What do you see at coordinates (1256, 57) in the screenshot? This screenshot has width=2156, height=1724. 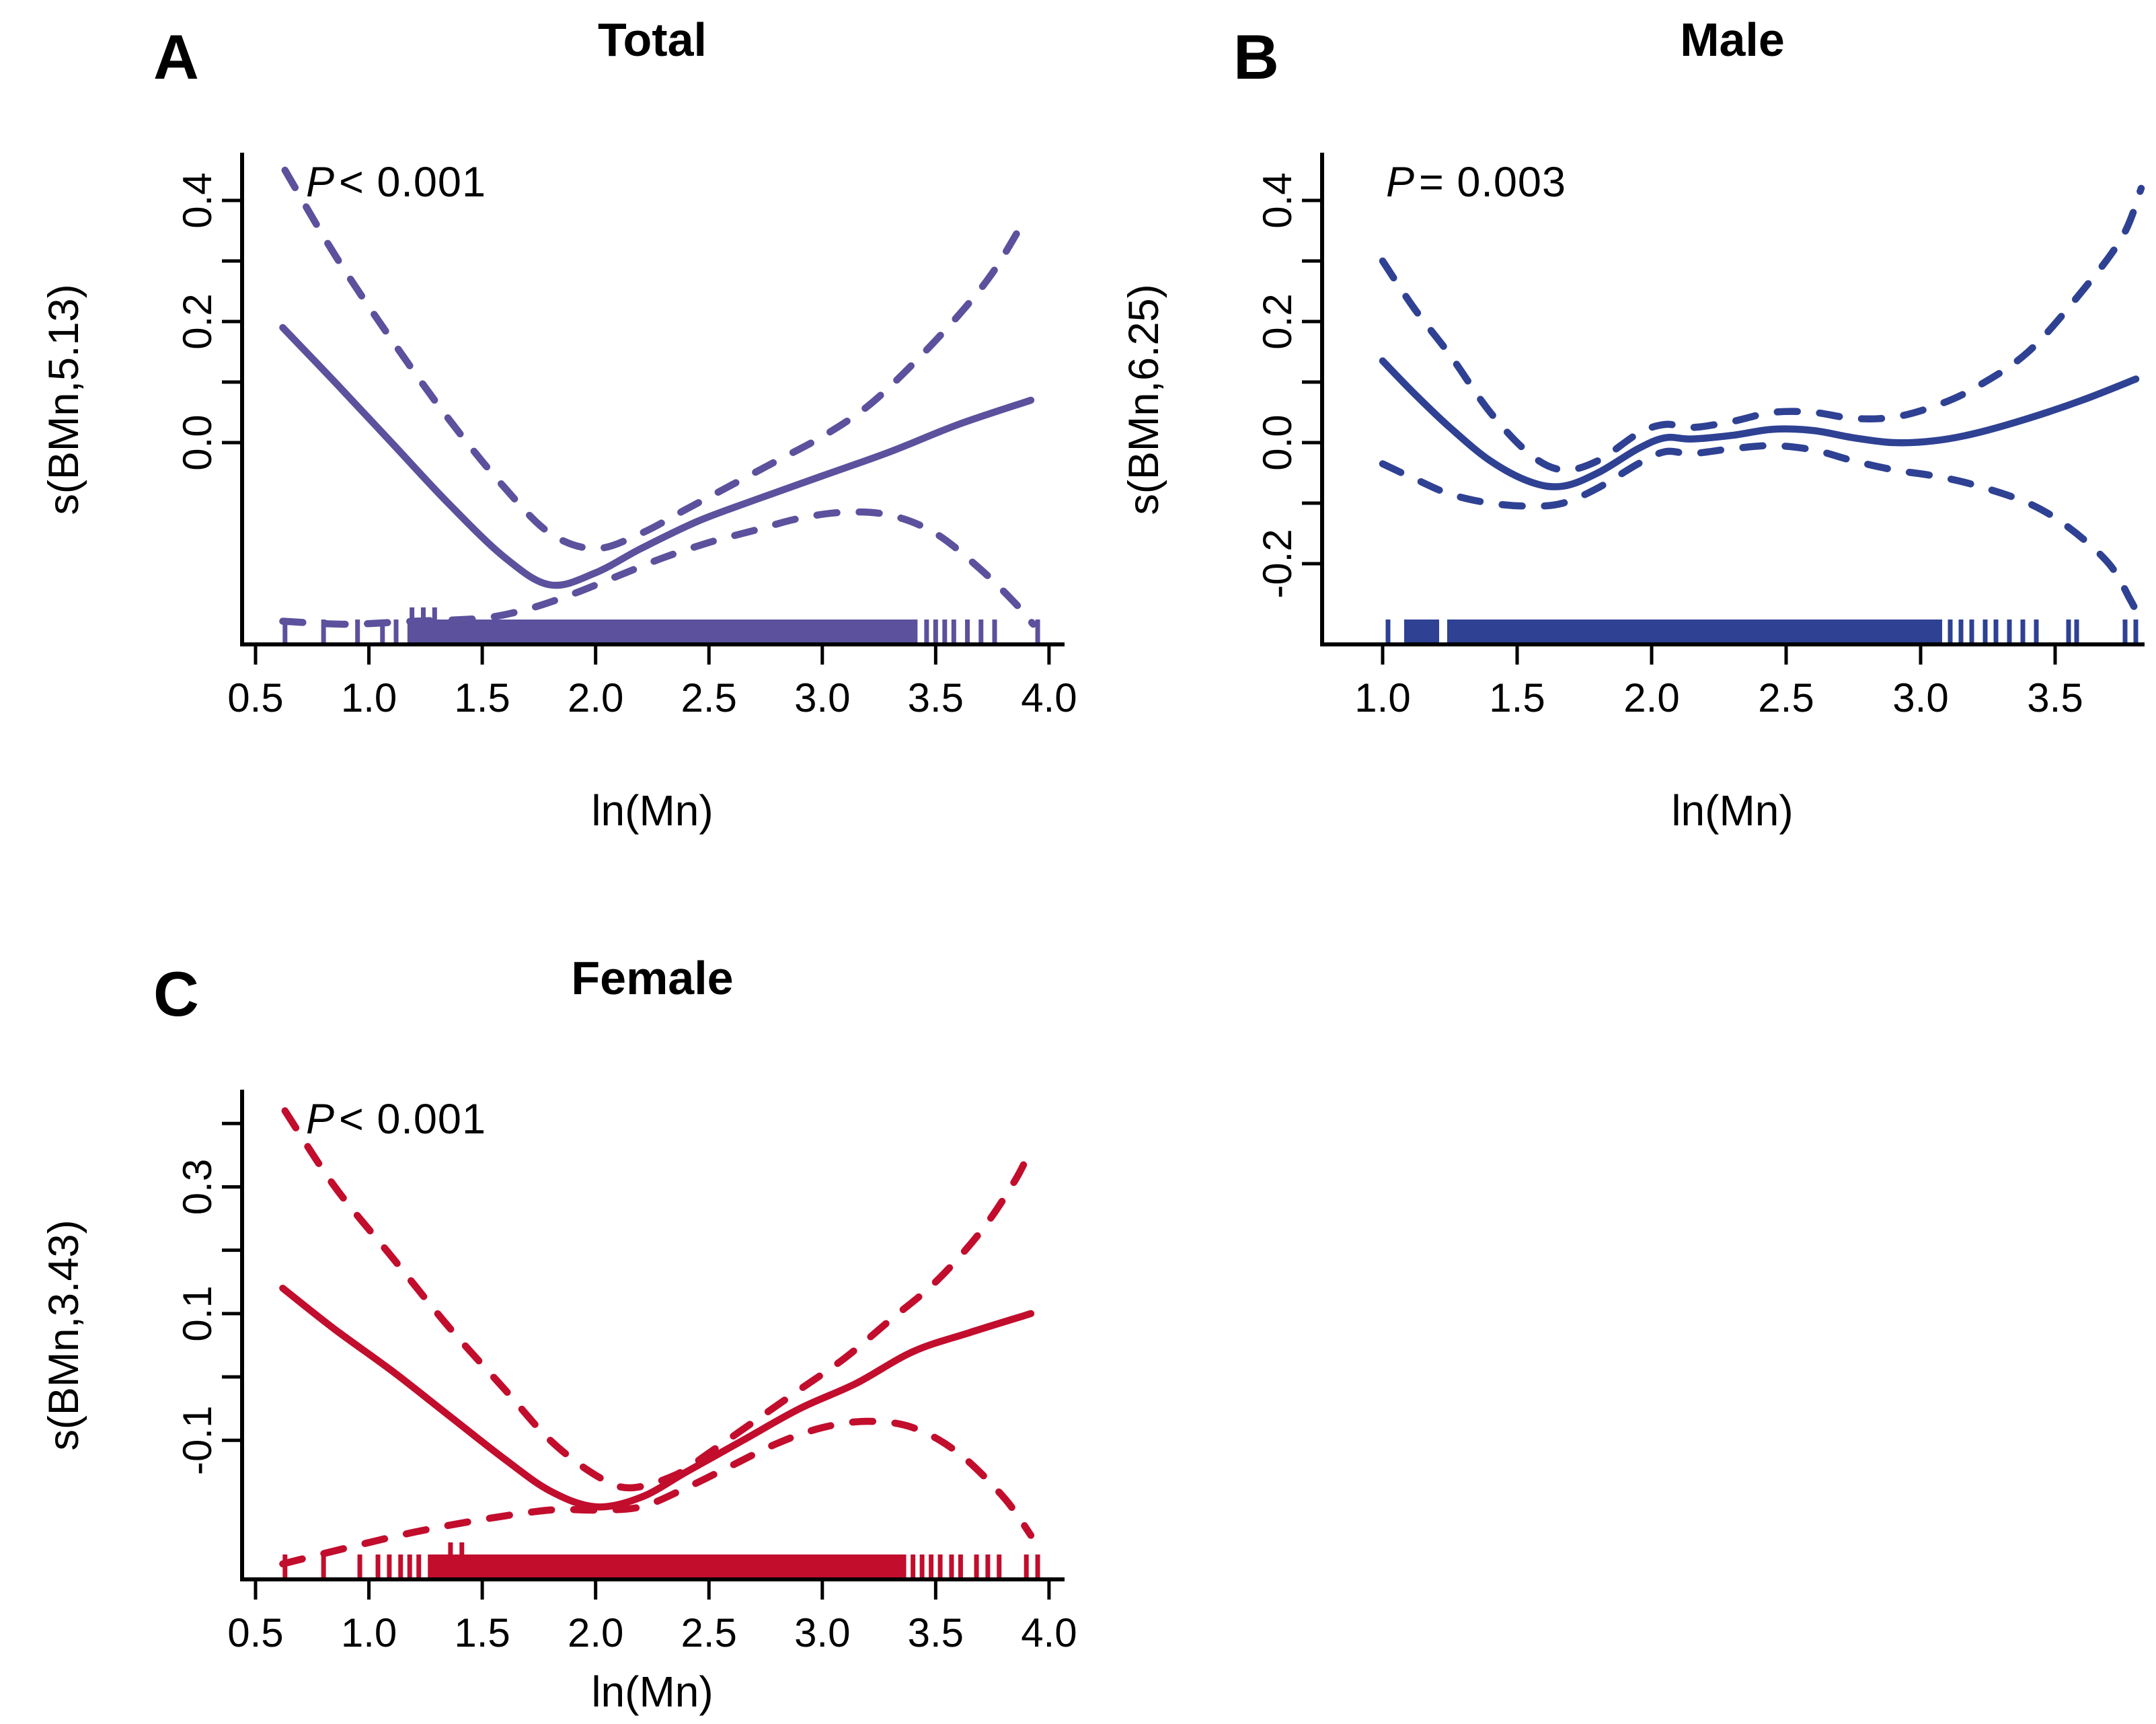 I see `panel-letter: B` at bounding box center [1256, 57].